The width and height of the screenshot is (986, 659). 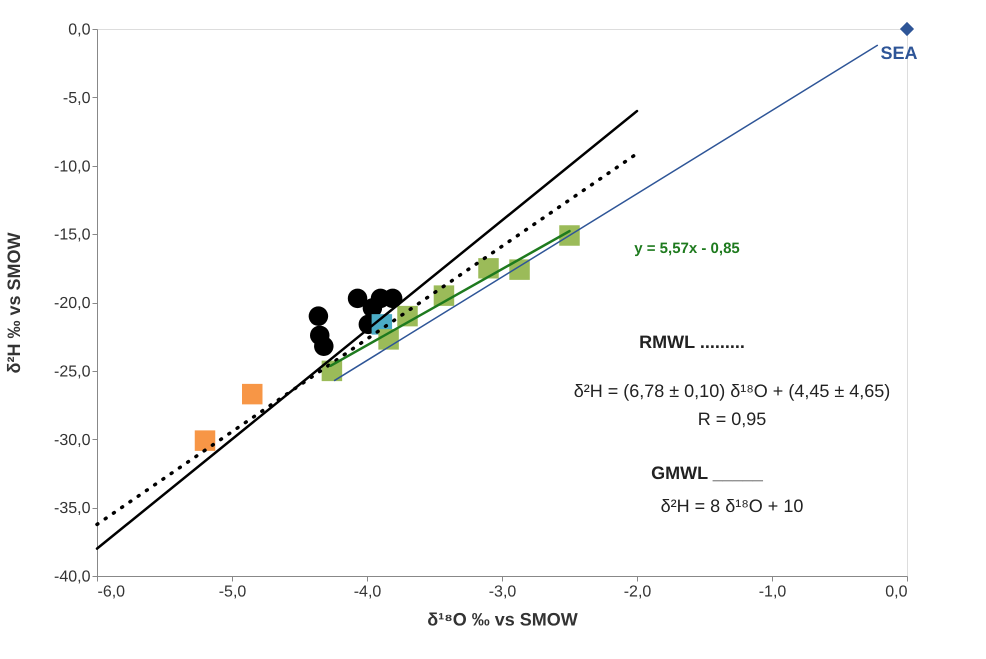 What do you see at coordinates (72, 440) in the screenshot?
I see `y-tick-label: -30,0` at bounding box center [72, 440].